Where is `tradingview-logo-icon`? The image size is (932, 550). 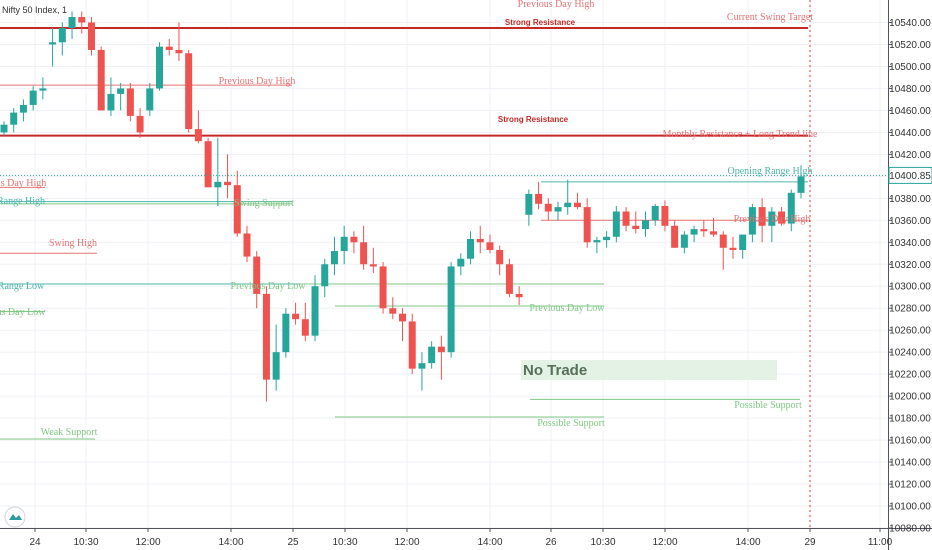
tradingview-logo-icon is located at coordinates (15, 517).